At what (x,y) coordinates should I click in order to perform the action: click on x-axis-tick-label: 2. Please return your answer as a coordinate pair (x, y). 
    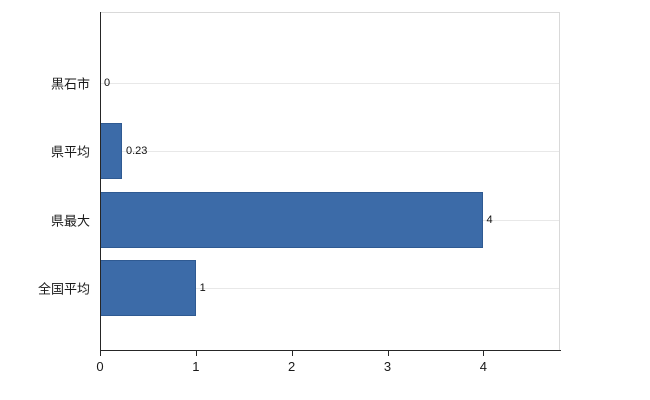
    Looking at the image, I should click on (292, 366).